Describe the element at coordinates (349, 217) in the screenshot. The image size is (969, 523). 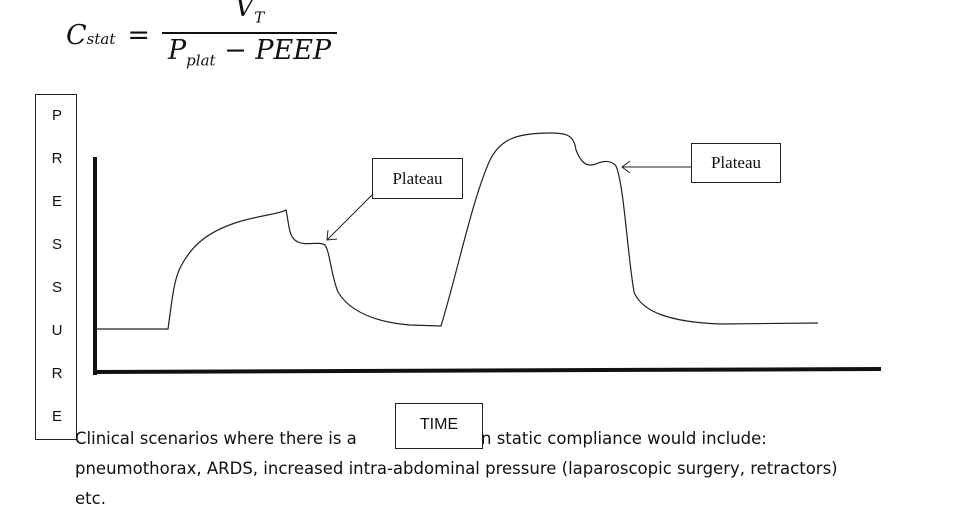
I see `plateau-arrow-1-line` at that location.